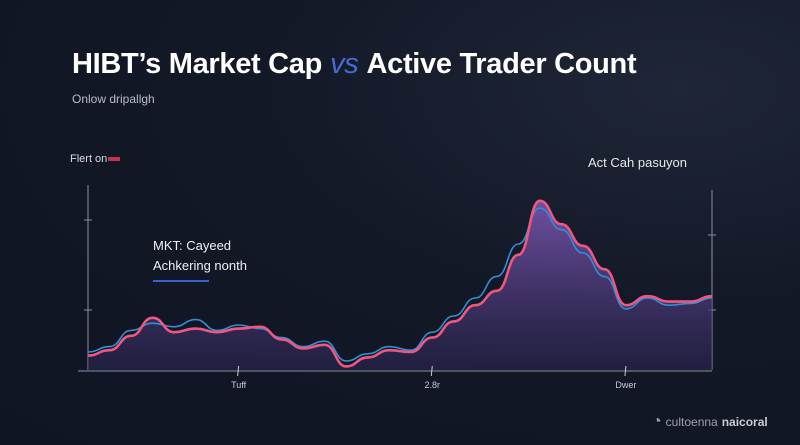  I want to click on vs-mark: vs, so click(344, 64).